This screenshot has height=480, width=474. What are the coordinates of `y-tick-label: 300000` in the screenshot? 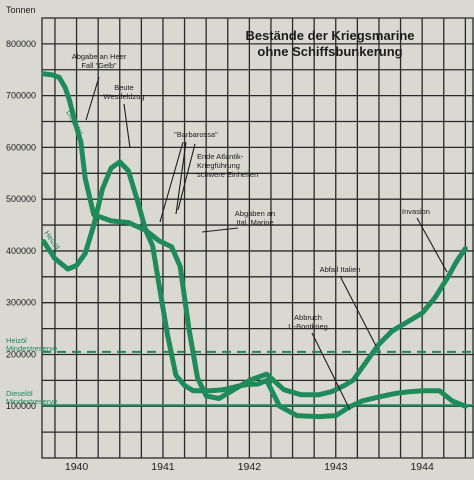 It's located at (21, 303).